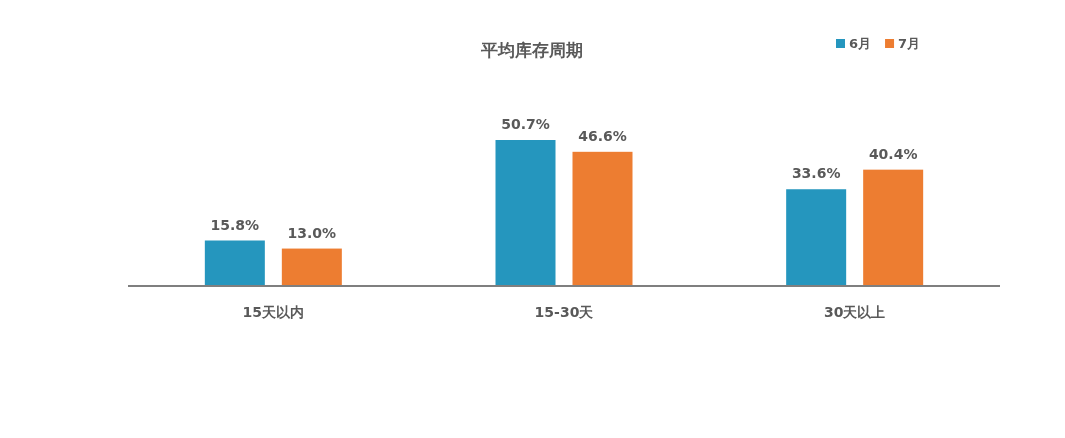 The height and width of the screenshot is (438, 1065). I want to click on x-tick-label: 30天以上, so click(854, 312).